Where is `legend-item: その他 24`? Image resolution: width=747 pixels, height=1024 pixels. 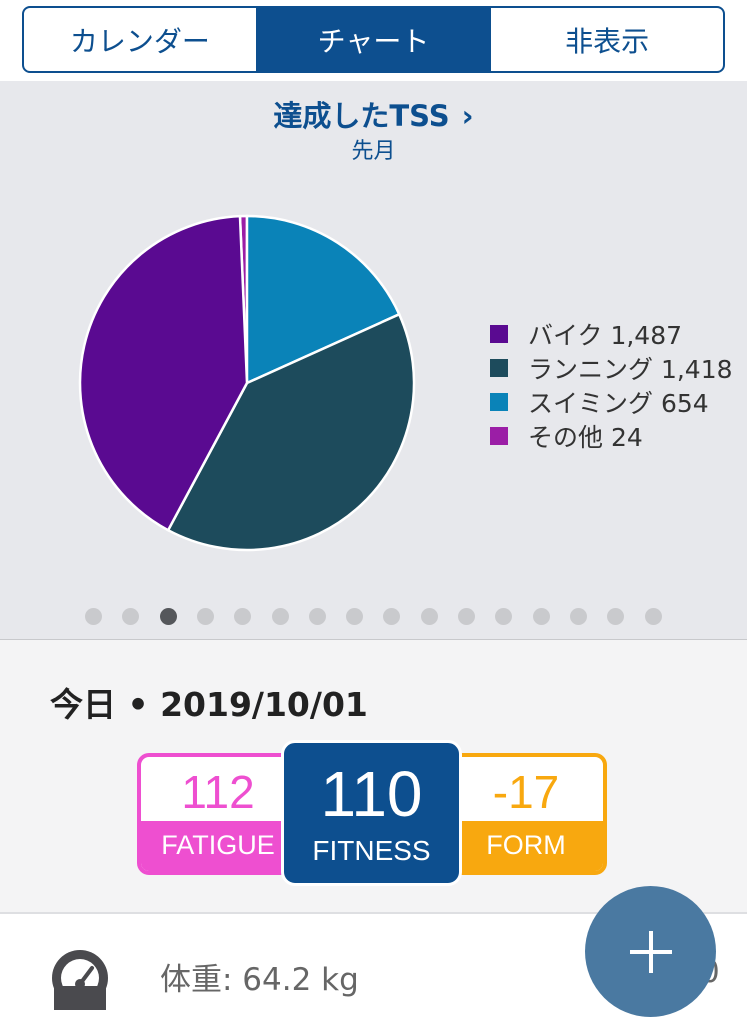
legend-item: その他 24 is located at coordinates (611, 436).